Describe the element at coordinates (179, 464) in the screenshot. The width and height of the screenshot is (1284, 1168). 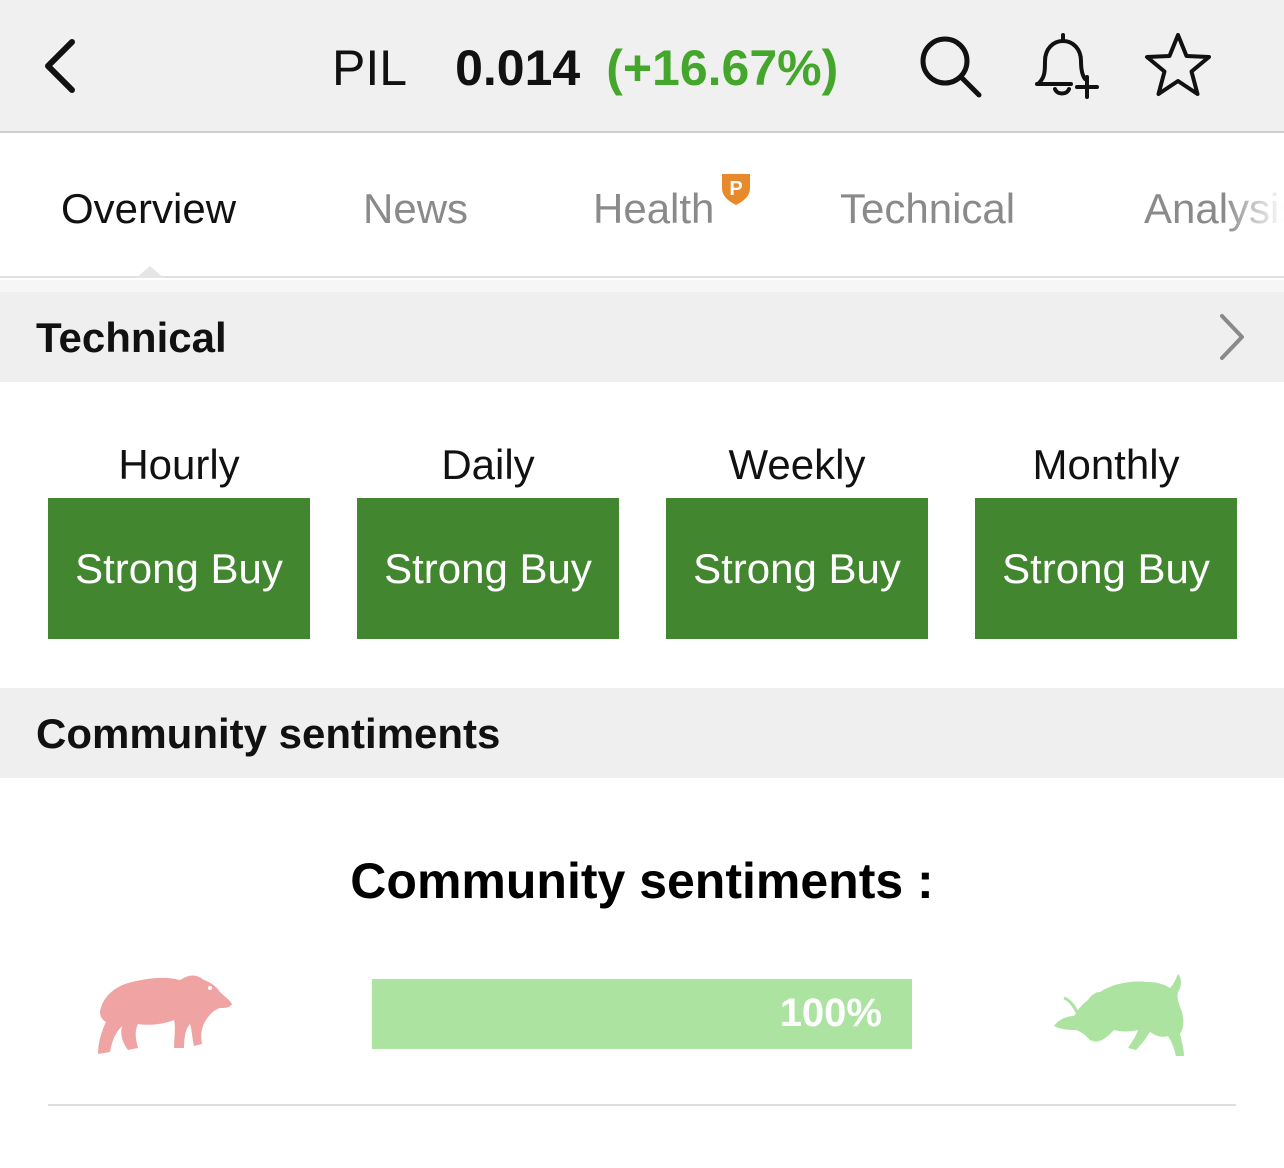
I see `period-label: Hourly` at that location.